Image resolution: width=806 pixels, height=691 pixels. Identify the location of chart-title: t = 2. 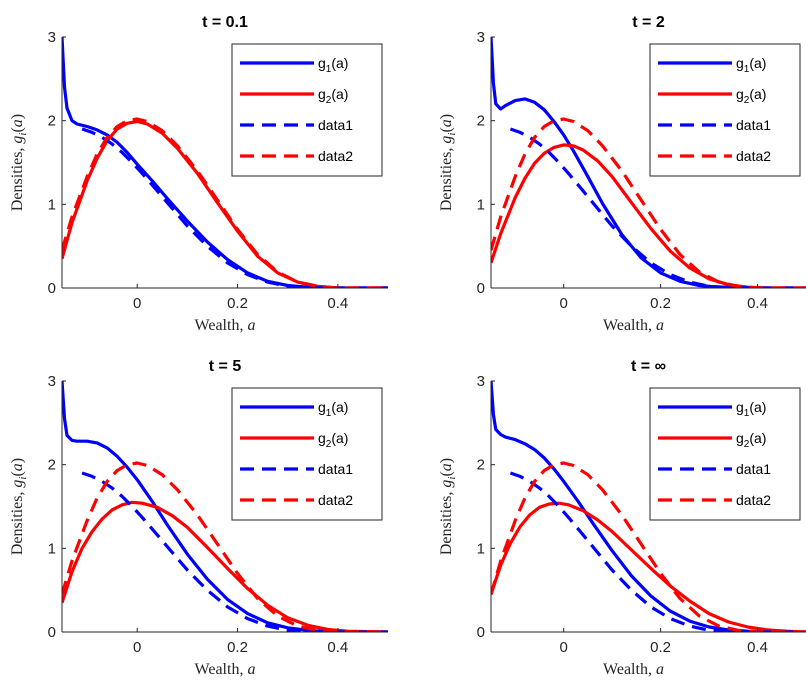
(648, 22).